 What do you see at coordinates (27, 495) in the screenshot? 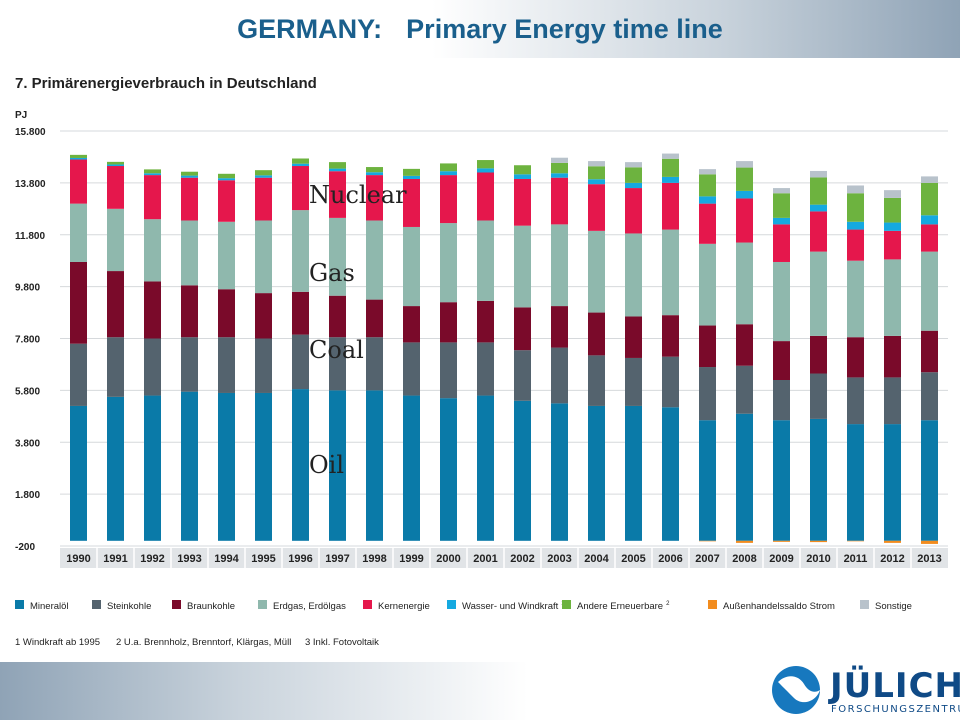
I see `y-tick-label: 1.800` at bounding box center [27, 495].